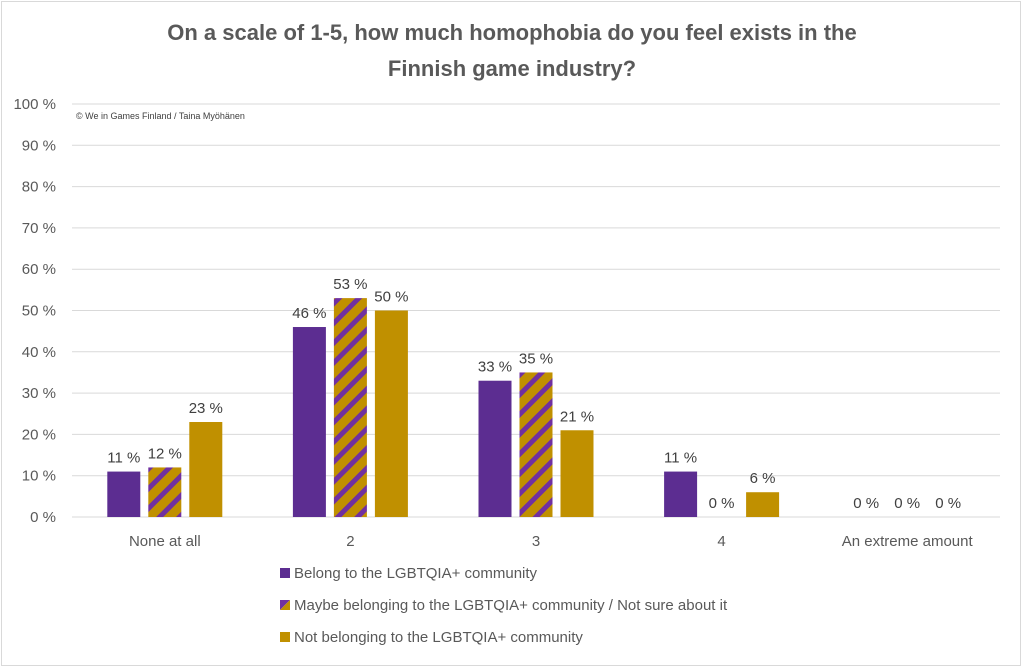 The image size is (1024, 670). Describe the element at coordinates (309, 313) in the screenshot. I see `data-label: 46 %` at that location.